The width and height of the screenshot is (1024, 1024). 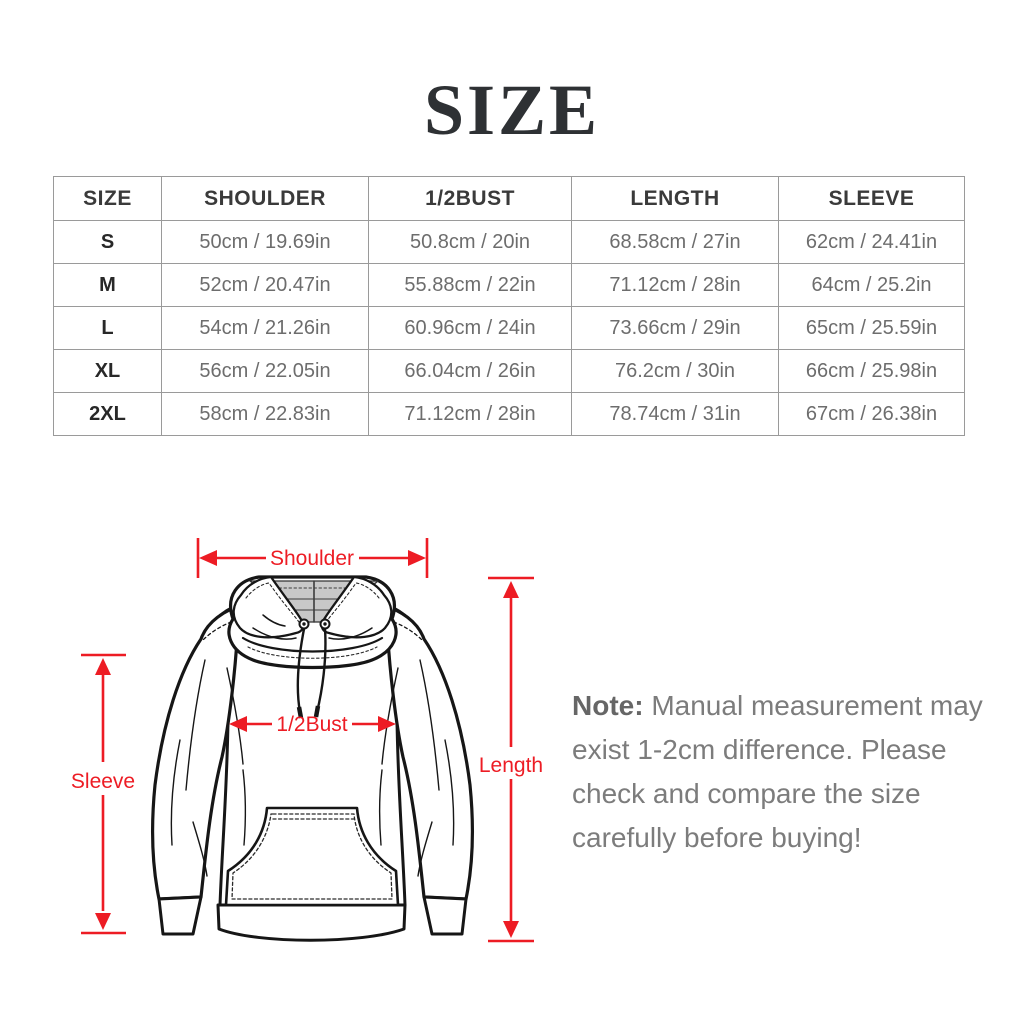 I want to click on shoulder-dimension: Shoulder, so click(x=312, y=558).